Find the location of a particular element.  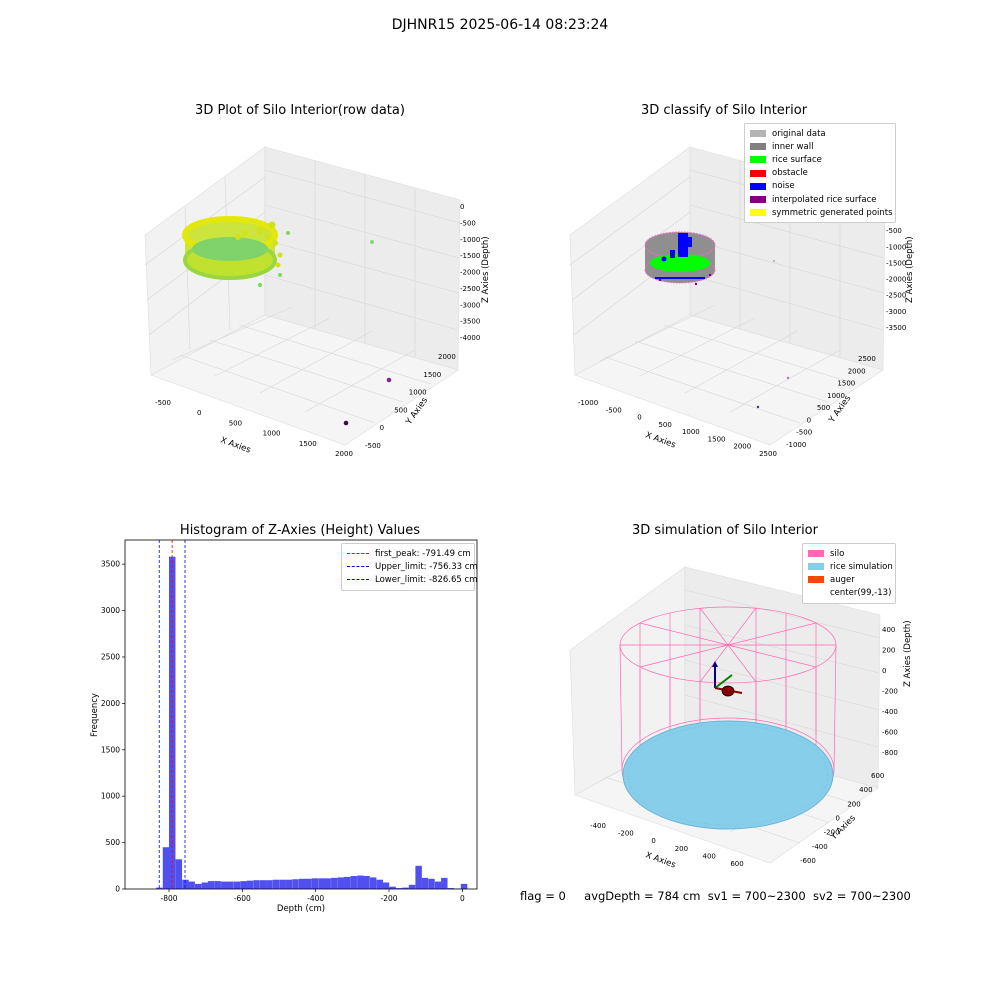

classify-zlabel: Z Axies (Depth) is located at coordinates (910, 269).